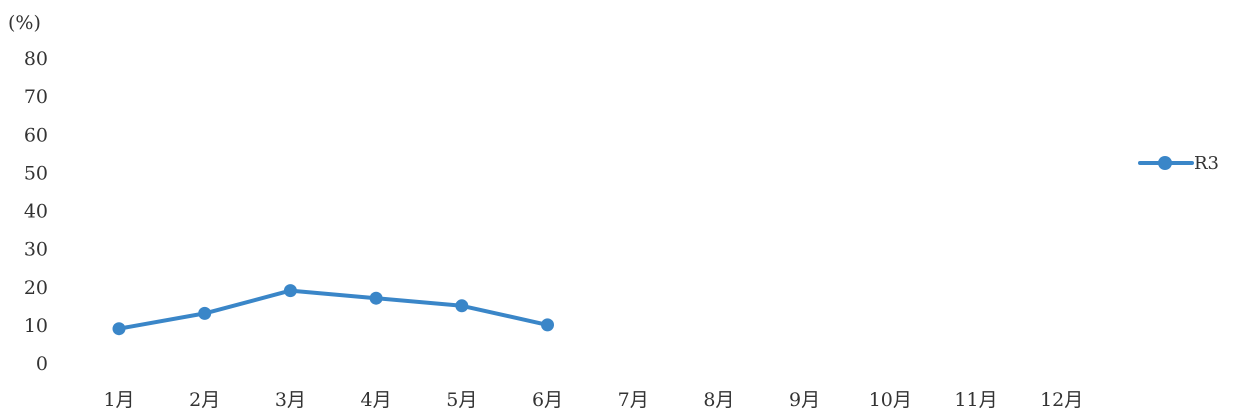  I want to click on legend: R3, so click(1178, 163).